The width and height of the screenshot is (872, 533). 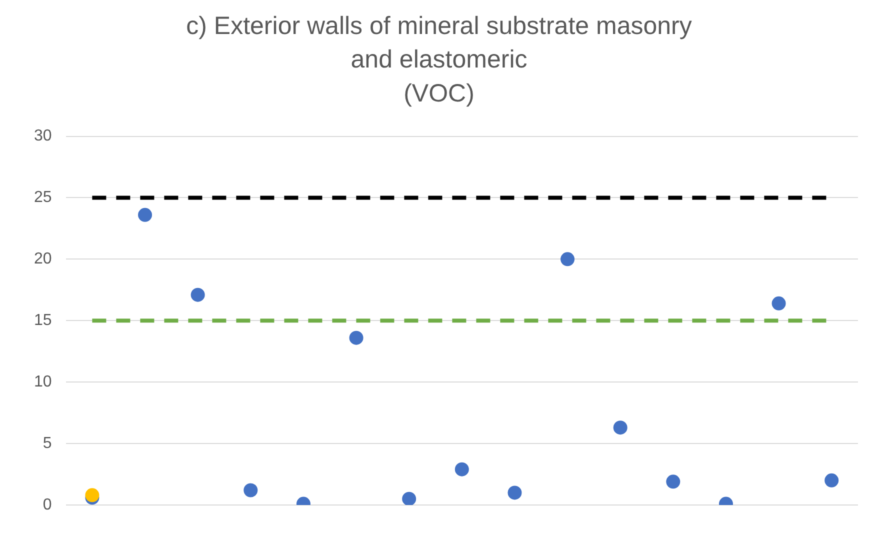 I want to click on y-tick-label: 30, so click(x=43, y=136).